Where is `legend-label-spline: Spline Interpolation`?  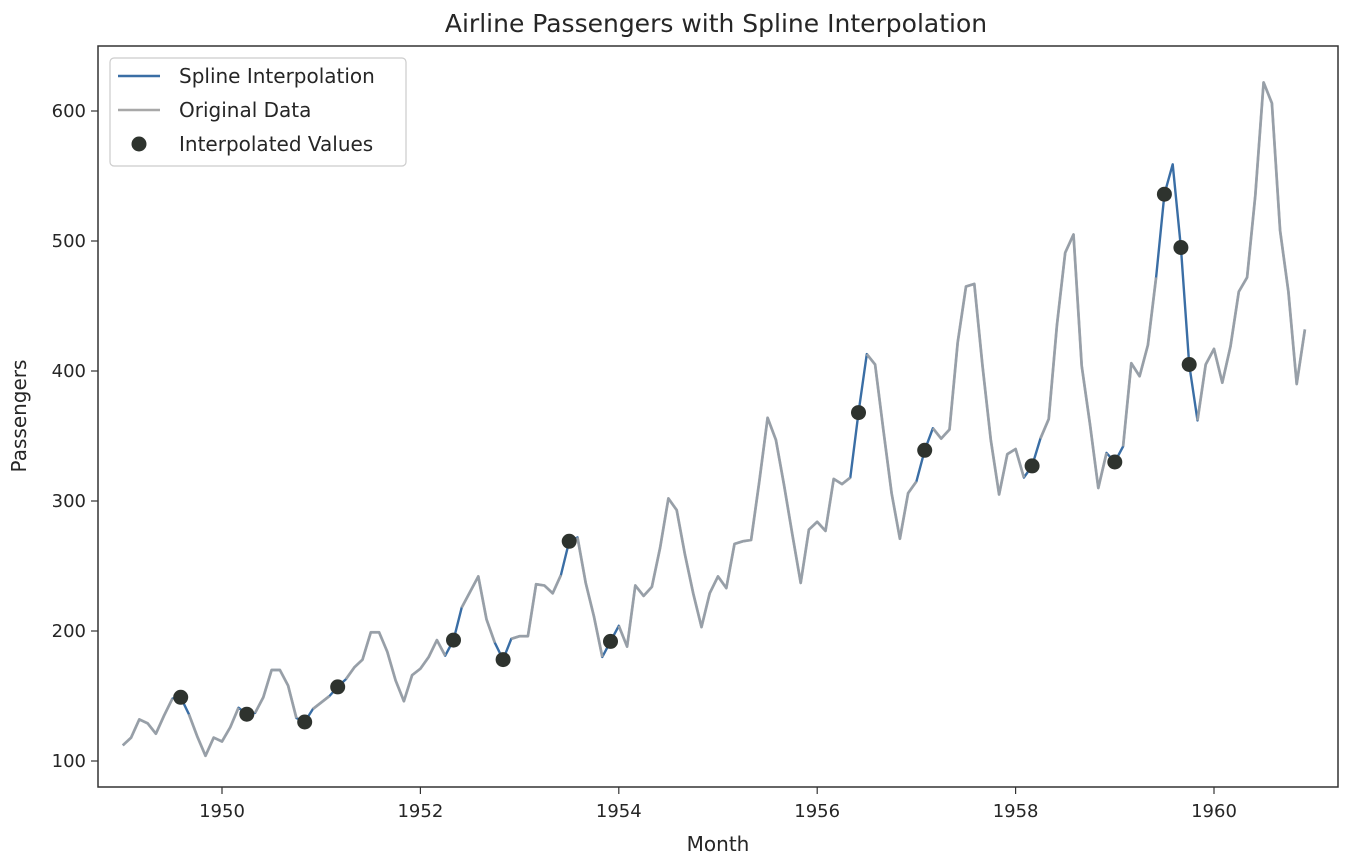 legend-label-spline: Spline Interpolation is located at coordinates (277, 76).